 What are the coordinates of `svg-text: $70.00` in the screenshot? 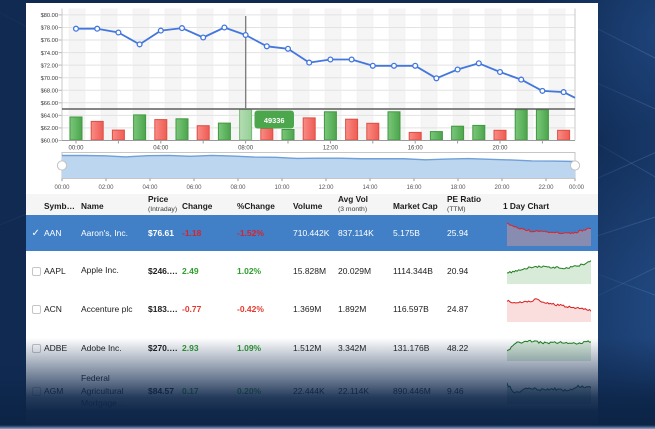 It's located at (49, 78).